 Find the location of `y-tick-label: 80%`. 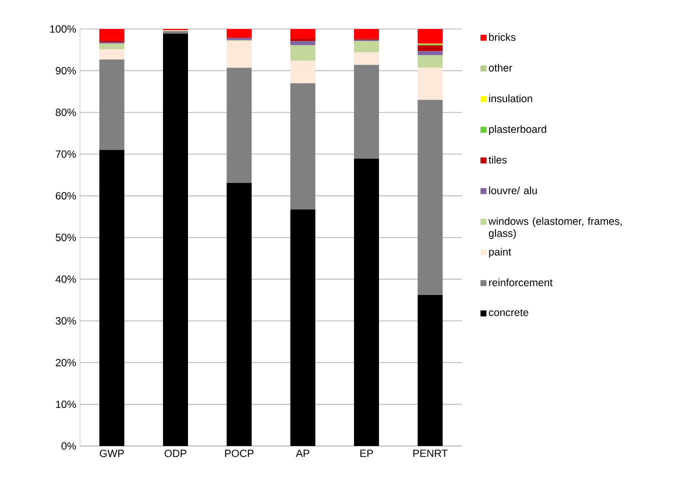

y-tick-label: 80% is located at coordinates (66, 112).